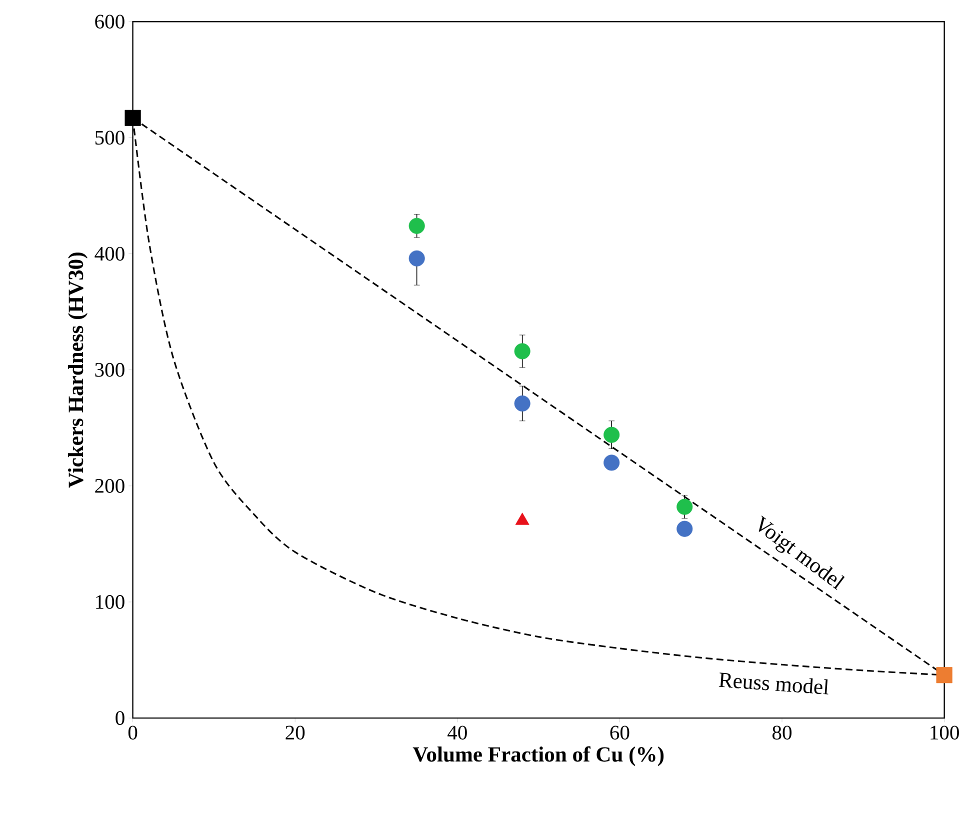  Describe the element at coordinates (109, 137) in the screenshot. I see `y-tick-label: 500` at that location.